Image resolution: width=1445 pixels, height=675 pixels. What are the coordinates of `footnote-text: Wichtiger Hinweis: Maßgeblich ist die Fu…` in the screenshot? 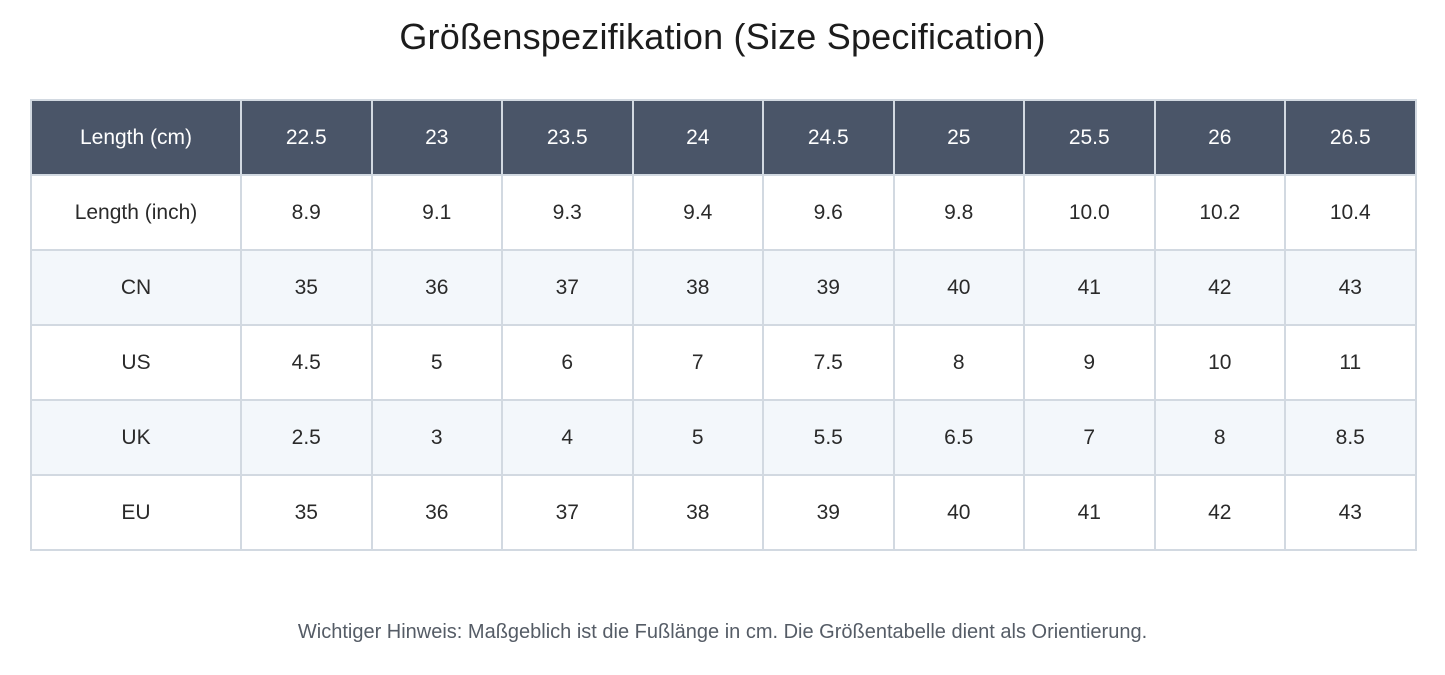 It's located at (722, 632).